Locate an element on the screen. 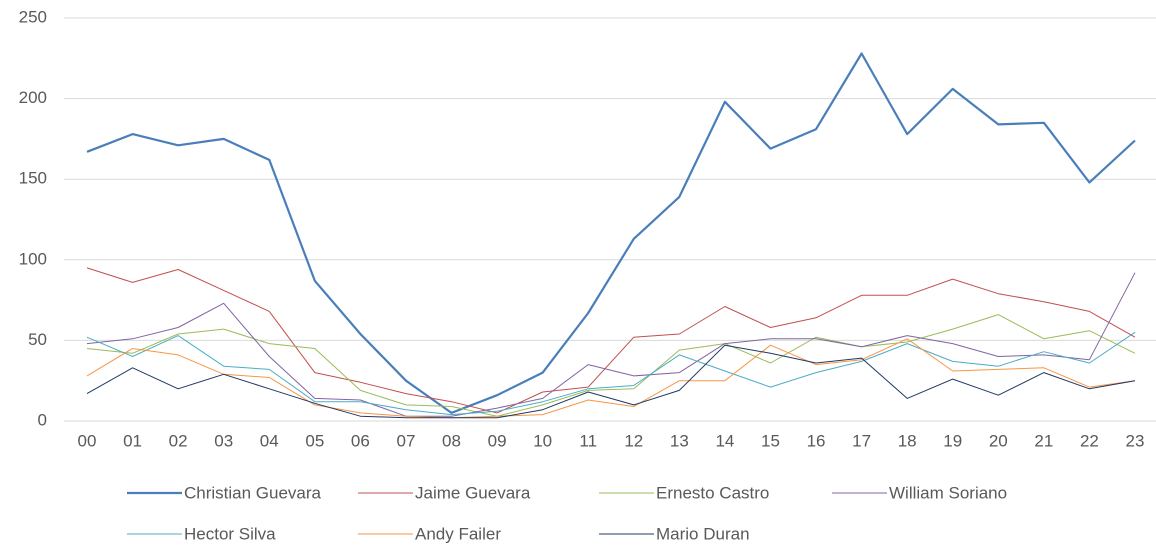 This screenshot has width=1156, height=545. x-tick-label: 05 is located at coordinates (314, 440).